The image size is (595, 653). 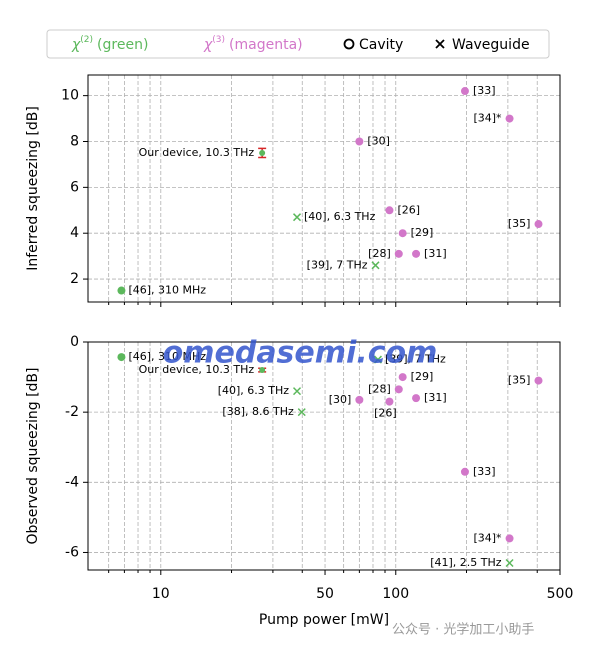 I want to click on y-tick-label: 4, so click(x=74, y=233).